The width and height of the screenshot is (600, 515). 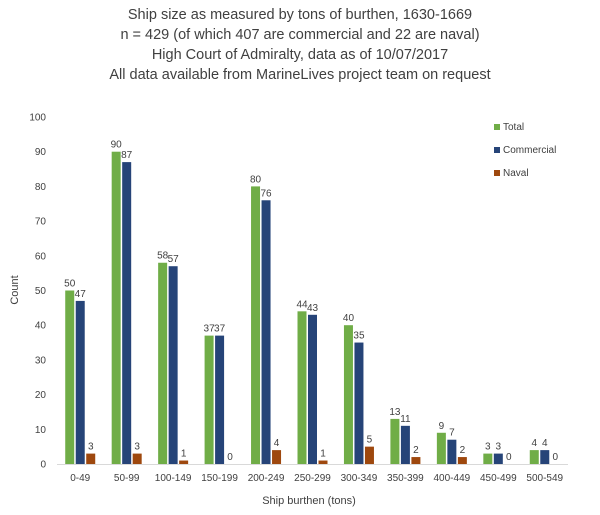 I want to click on data-label-commercial: 11, so click(x=405, y=419).